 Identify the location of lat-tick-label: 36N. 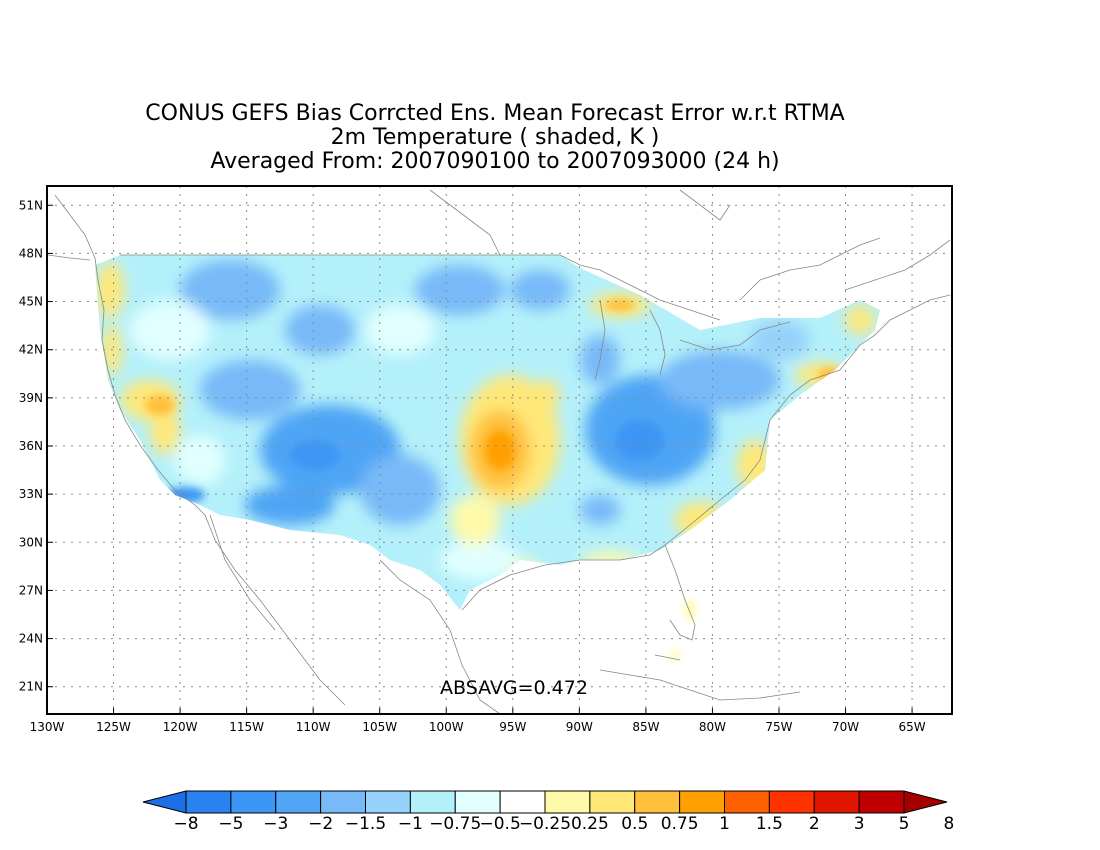
(31, 446).